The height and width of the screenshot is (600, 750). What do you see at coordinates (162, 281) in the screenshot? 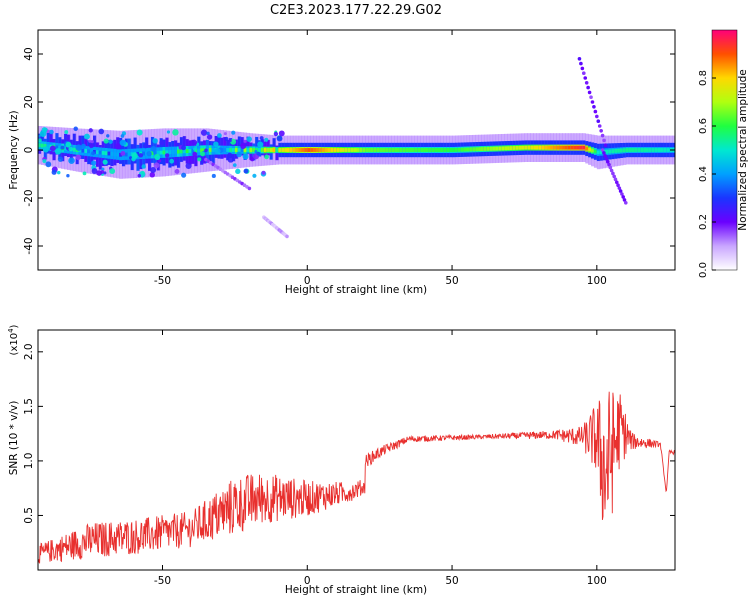
I see `x-tick-label: -50` at bounding box center [162, 281].